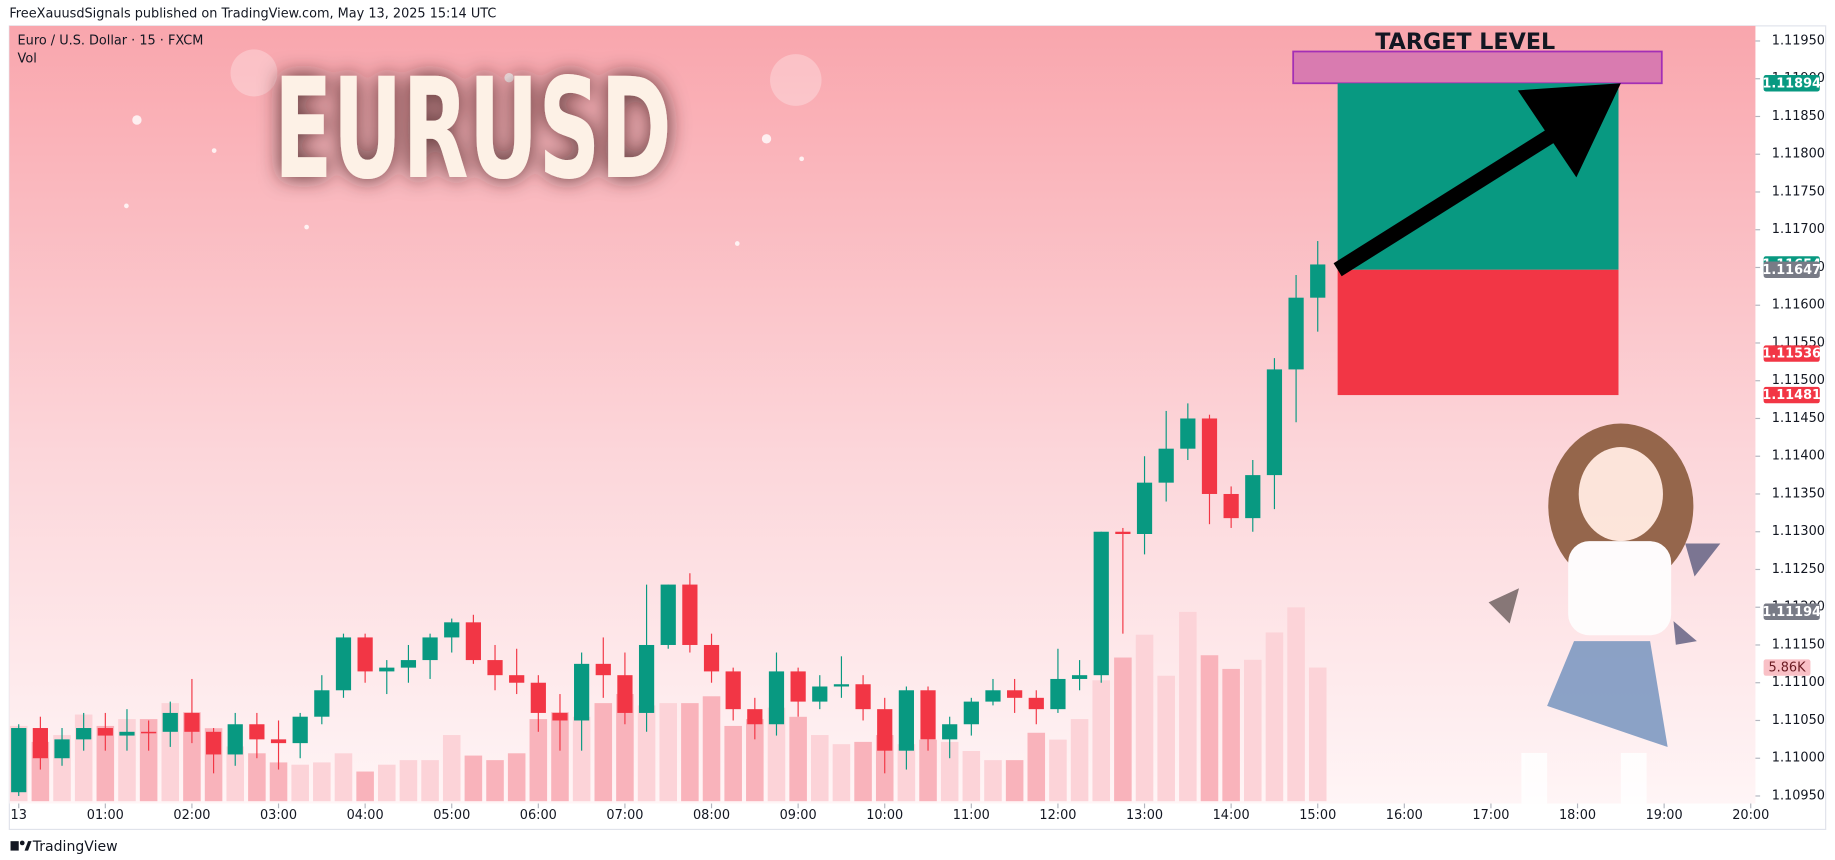  I want to click on x-tick-label: 14:00, so click(1231, 815).